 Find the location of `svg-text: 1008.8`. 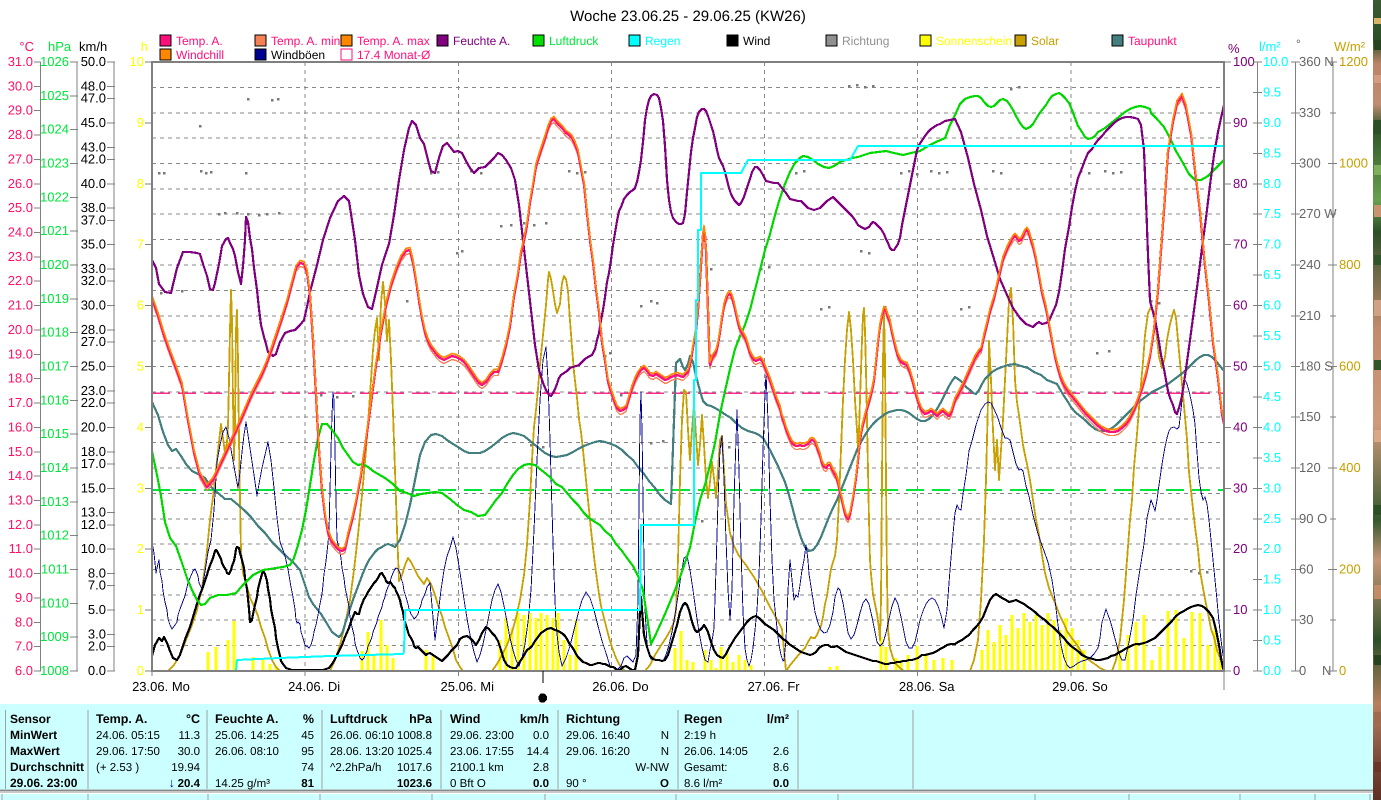

svg-text: 1008.8 is located at coordinates (414, 736).